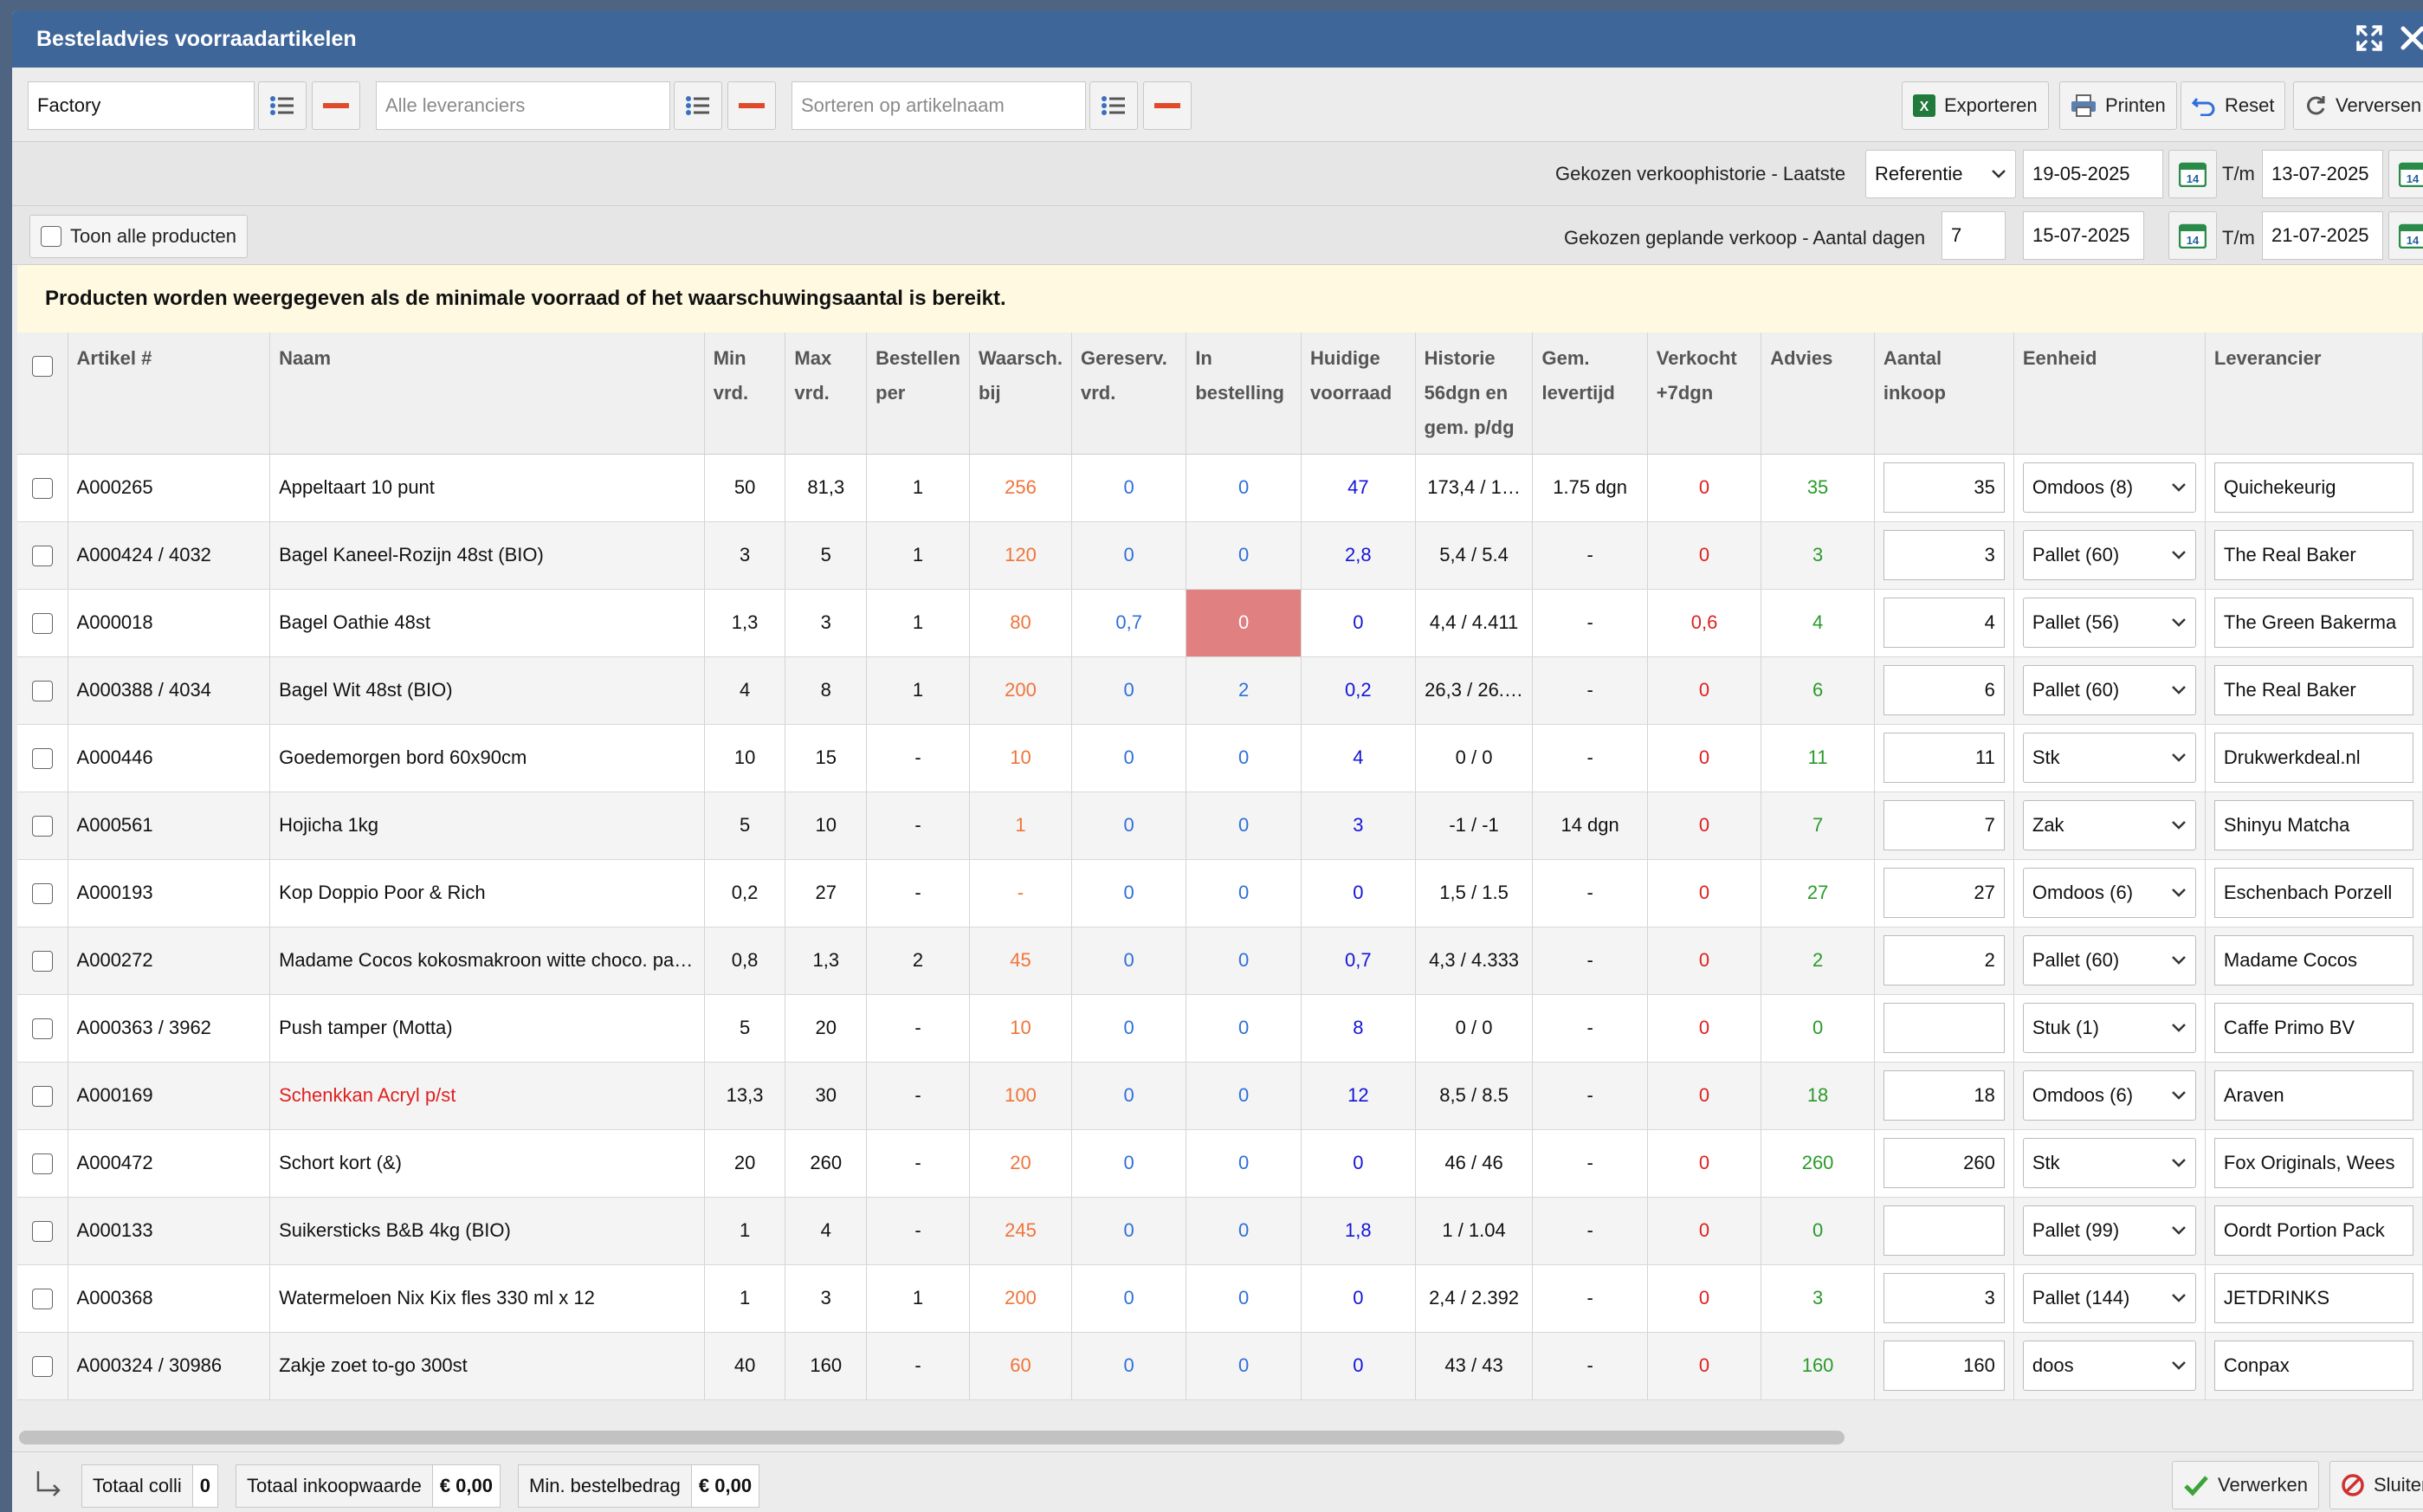 Image resolution: width=2423 pixels, height=1512 pixels. What do you see at coordinates (1944, 690) in the screenshot?
I see `purchase-qty-input: 6` at bounding box center [1944, 690].